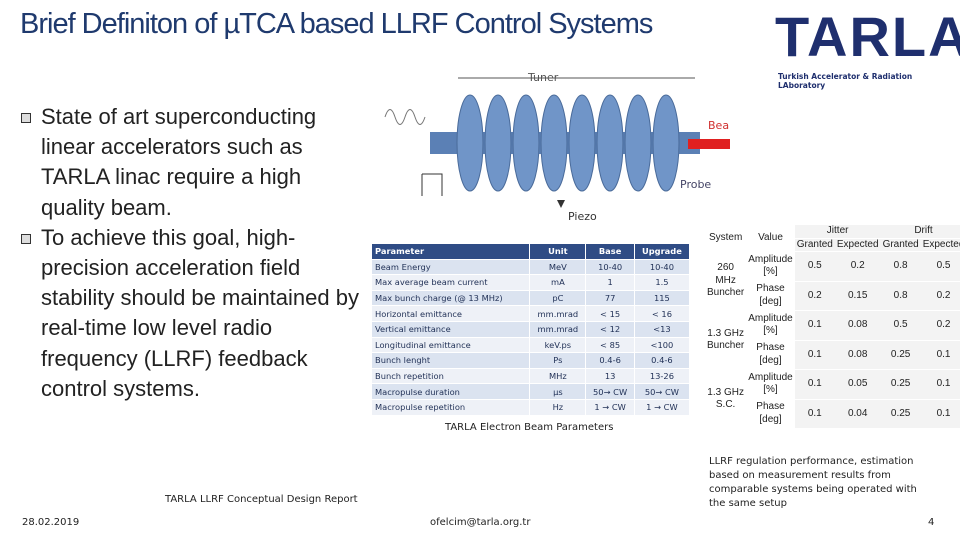 The width and height of the screenshot is (960, 540). What do you see at coordinates (405, 117) in the screenshot?
I see `rf-wave` at bounding box center [405, 117].